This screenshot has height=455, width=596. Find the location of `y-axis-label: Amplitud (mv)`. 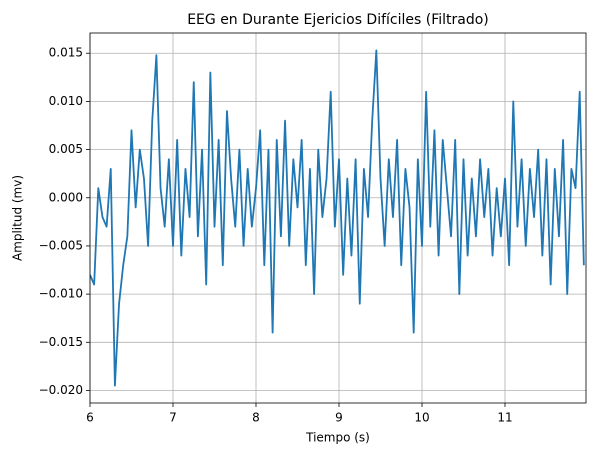

y-axis-label: Amplitud (mv) is located at coordinates (18, 218).